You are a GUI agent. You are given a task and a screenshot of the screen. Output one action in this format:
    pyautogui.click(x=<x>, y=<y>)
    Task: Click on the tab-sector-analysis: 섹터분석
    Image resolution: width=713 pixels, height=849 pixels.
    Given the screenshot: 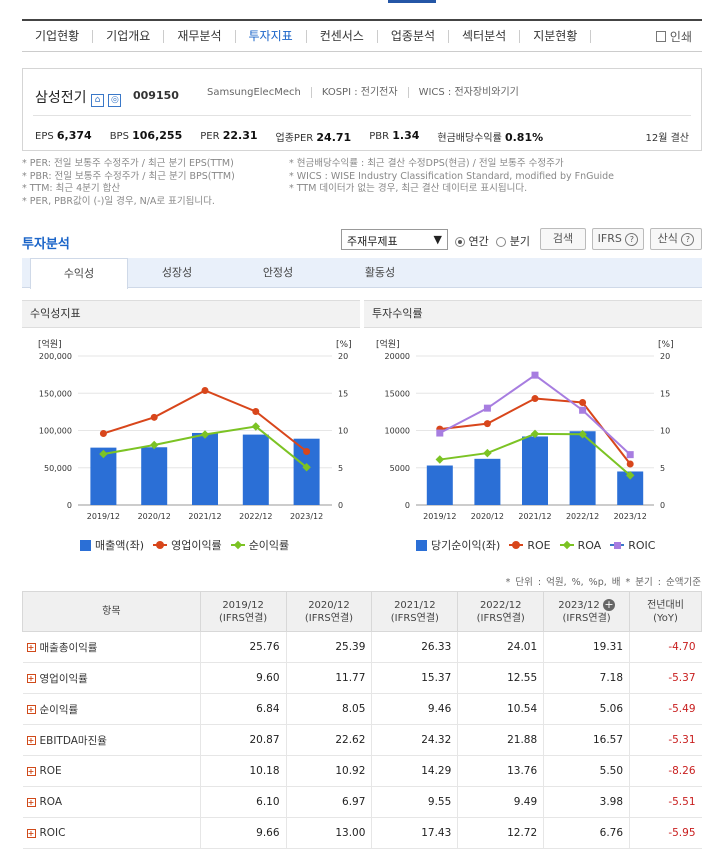 What is the action you would take?
    pyautogui.click(x=485, y=36)
    